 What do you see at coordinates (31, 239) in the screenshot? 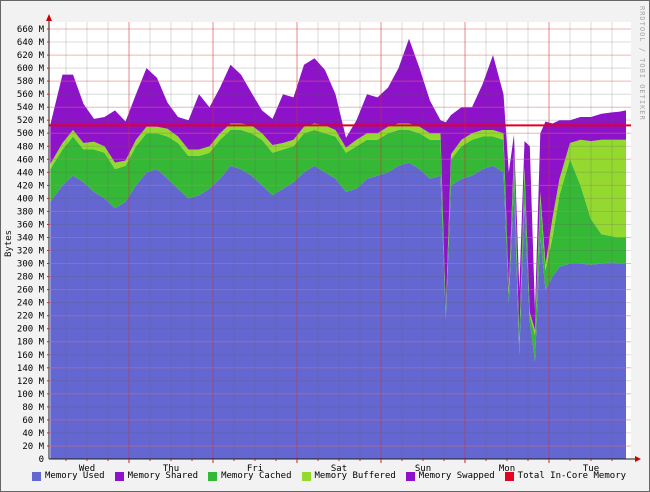
I see `y-tick-label: 340 M` at bounding box center [31, 239].